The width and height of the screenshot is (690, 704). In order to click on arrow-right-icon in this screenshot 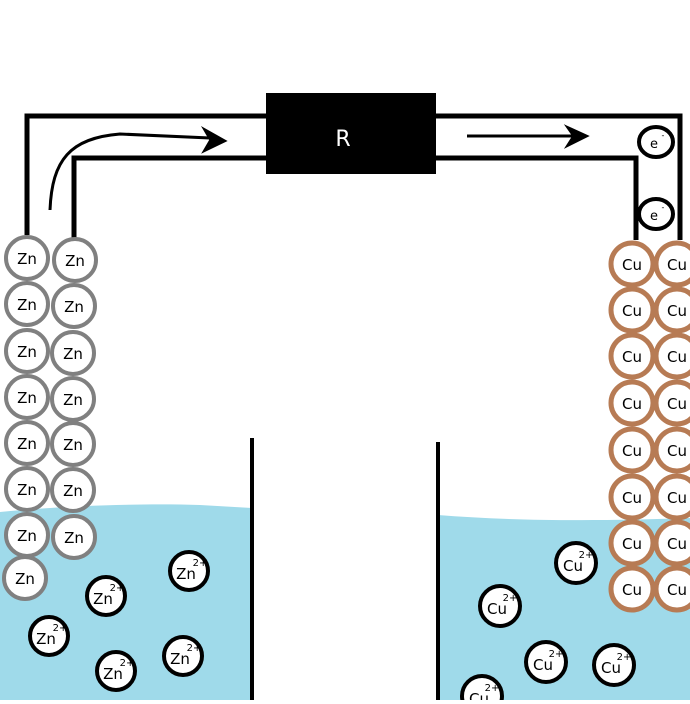, I will do `click(129, 171)`.